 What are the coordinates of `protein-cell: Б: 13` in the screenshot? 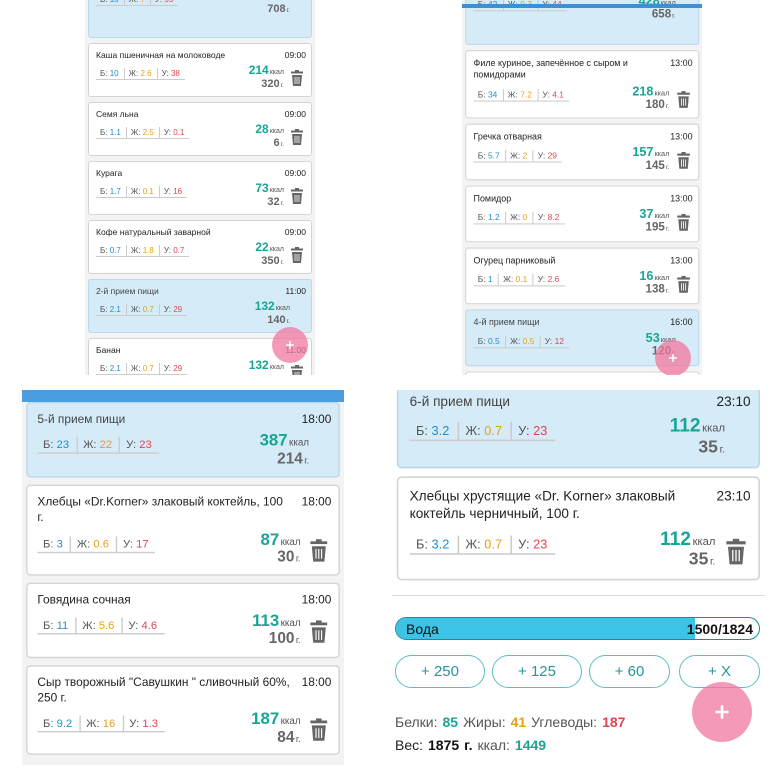 It's located at (110, 3).